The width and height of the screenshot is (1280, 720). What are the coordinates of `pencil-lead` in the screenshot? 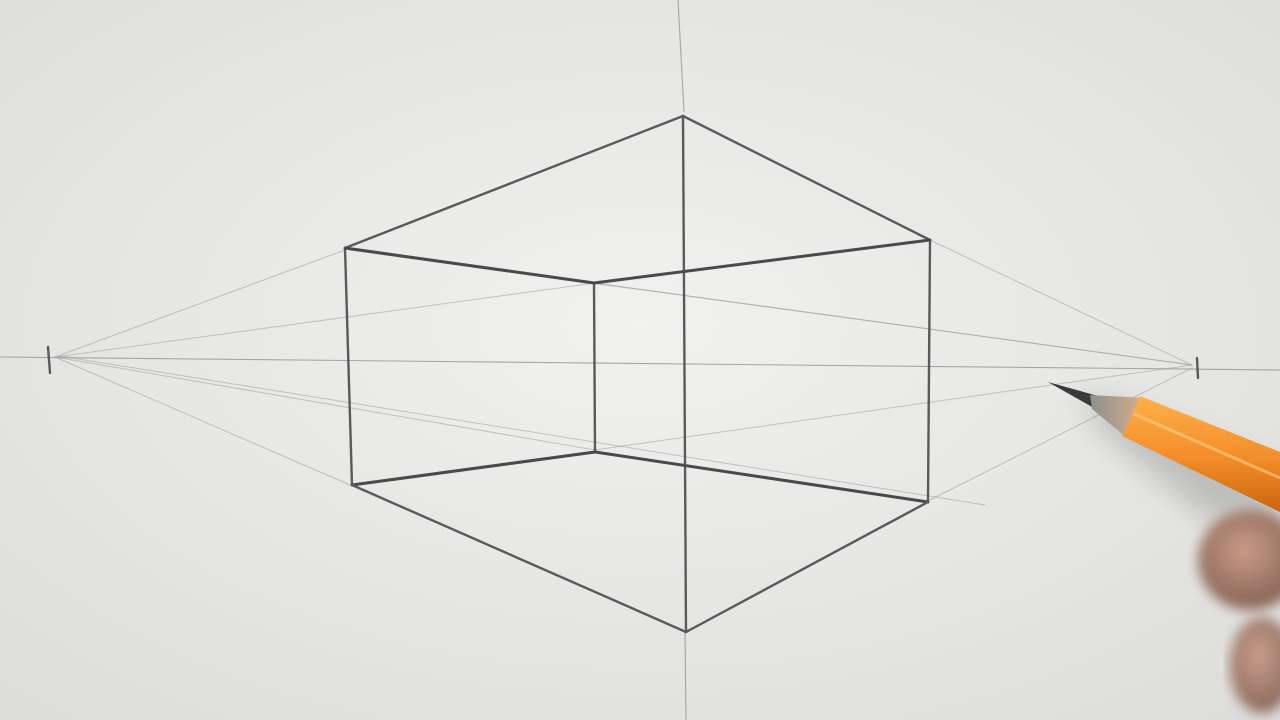 It's located at (1073, 395).